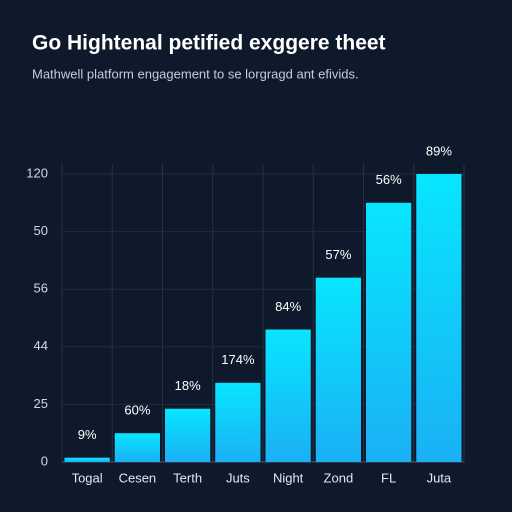  Describe the element at coordinates (238, 359) in the screenshot. I see `bar-annotation: 174%` at that location.